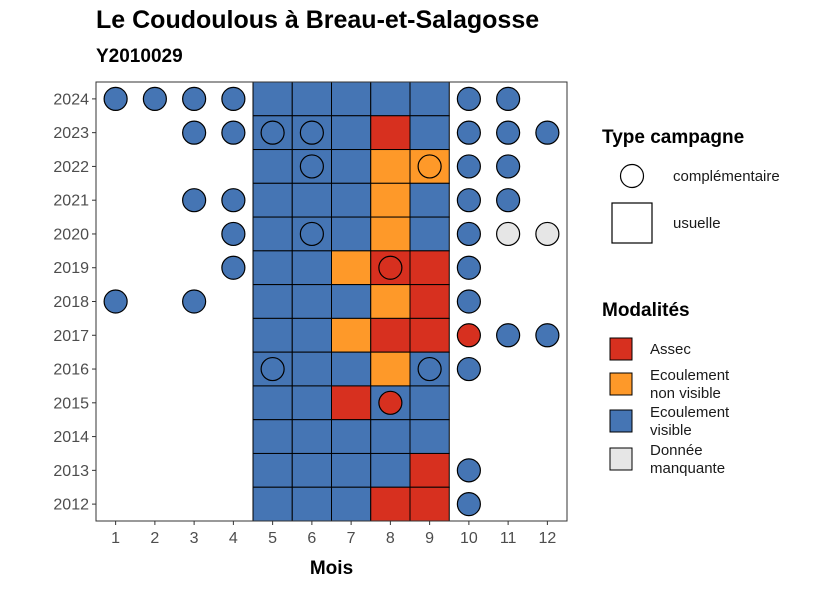  What do you see at coordinates (673, 137) in the screenshot?
I see `legend-shape-title: Type campagne` at bounding box center [673, 137].